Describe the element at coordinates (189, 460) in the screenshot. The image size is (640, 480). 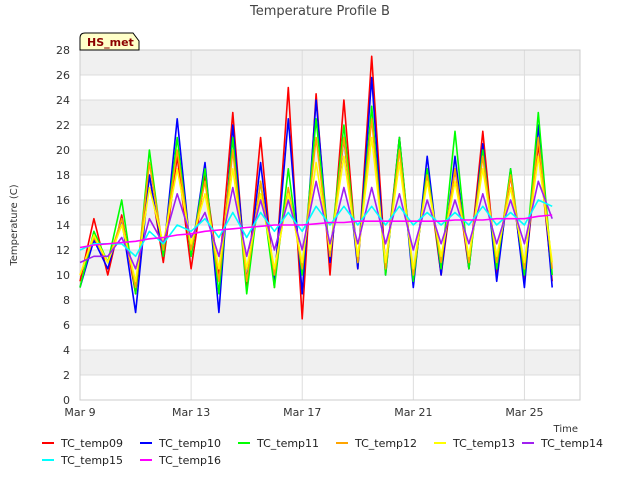
I see `legend-label: TC_temp16` at that location.